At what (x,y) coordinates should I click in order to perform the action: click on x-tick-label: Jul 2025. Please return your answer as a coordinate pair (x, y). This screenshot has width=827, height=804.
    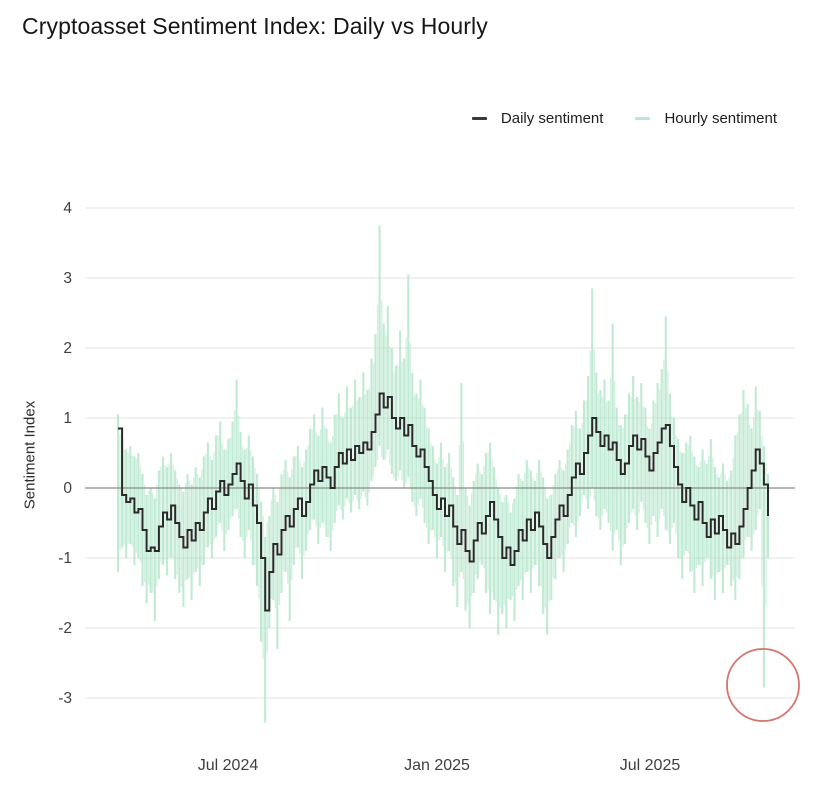
    Looking at the image, I should click on (650, 765).